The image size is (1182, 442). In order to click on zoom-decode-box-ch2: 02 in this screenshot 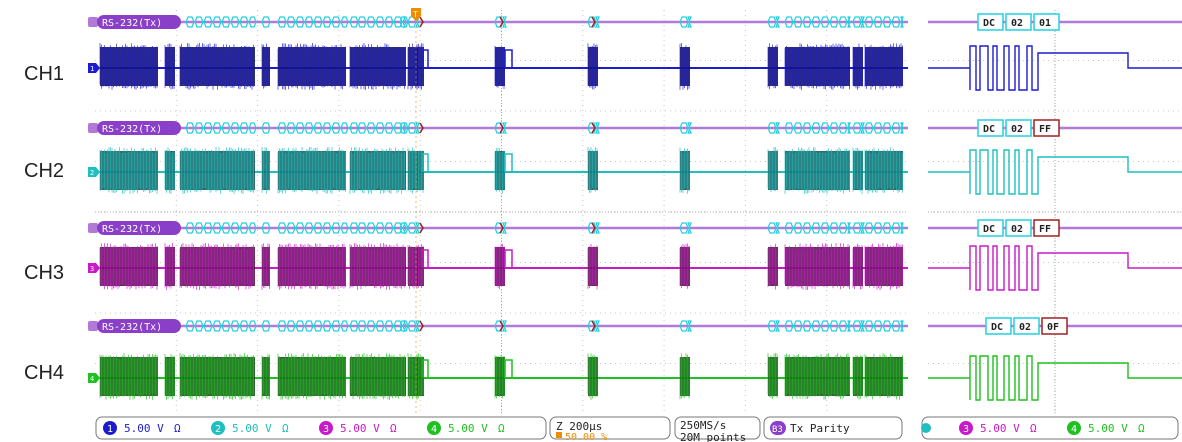, I will do `click(1018, 128)`.